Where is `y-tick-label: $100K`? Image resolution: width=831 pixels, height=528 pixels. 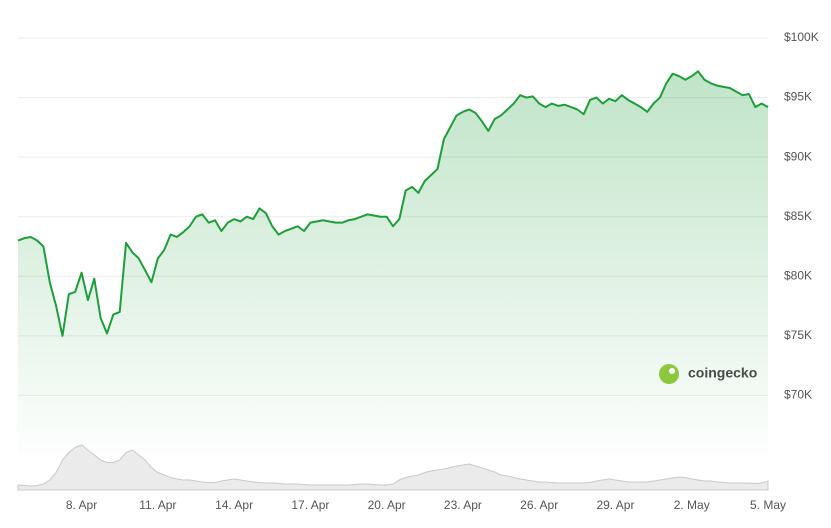 y-tick-label: $100K is located at coordinates (801, 37).